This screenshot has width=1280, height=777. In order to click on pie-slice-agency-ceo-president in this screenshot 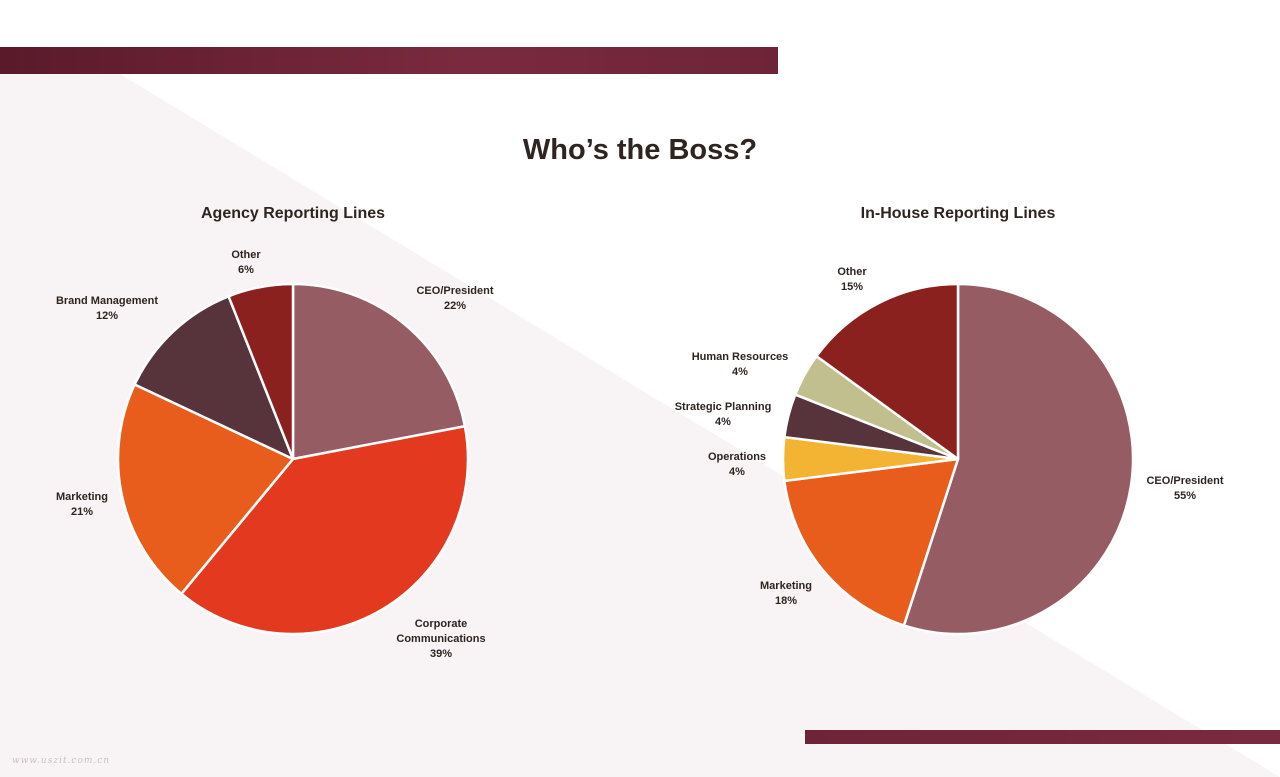, I will do `click(379, 371)`.